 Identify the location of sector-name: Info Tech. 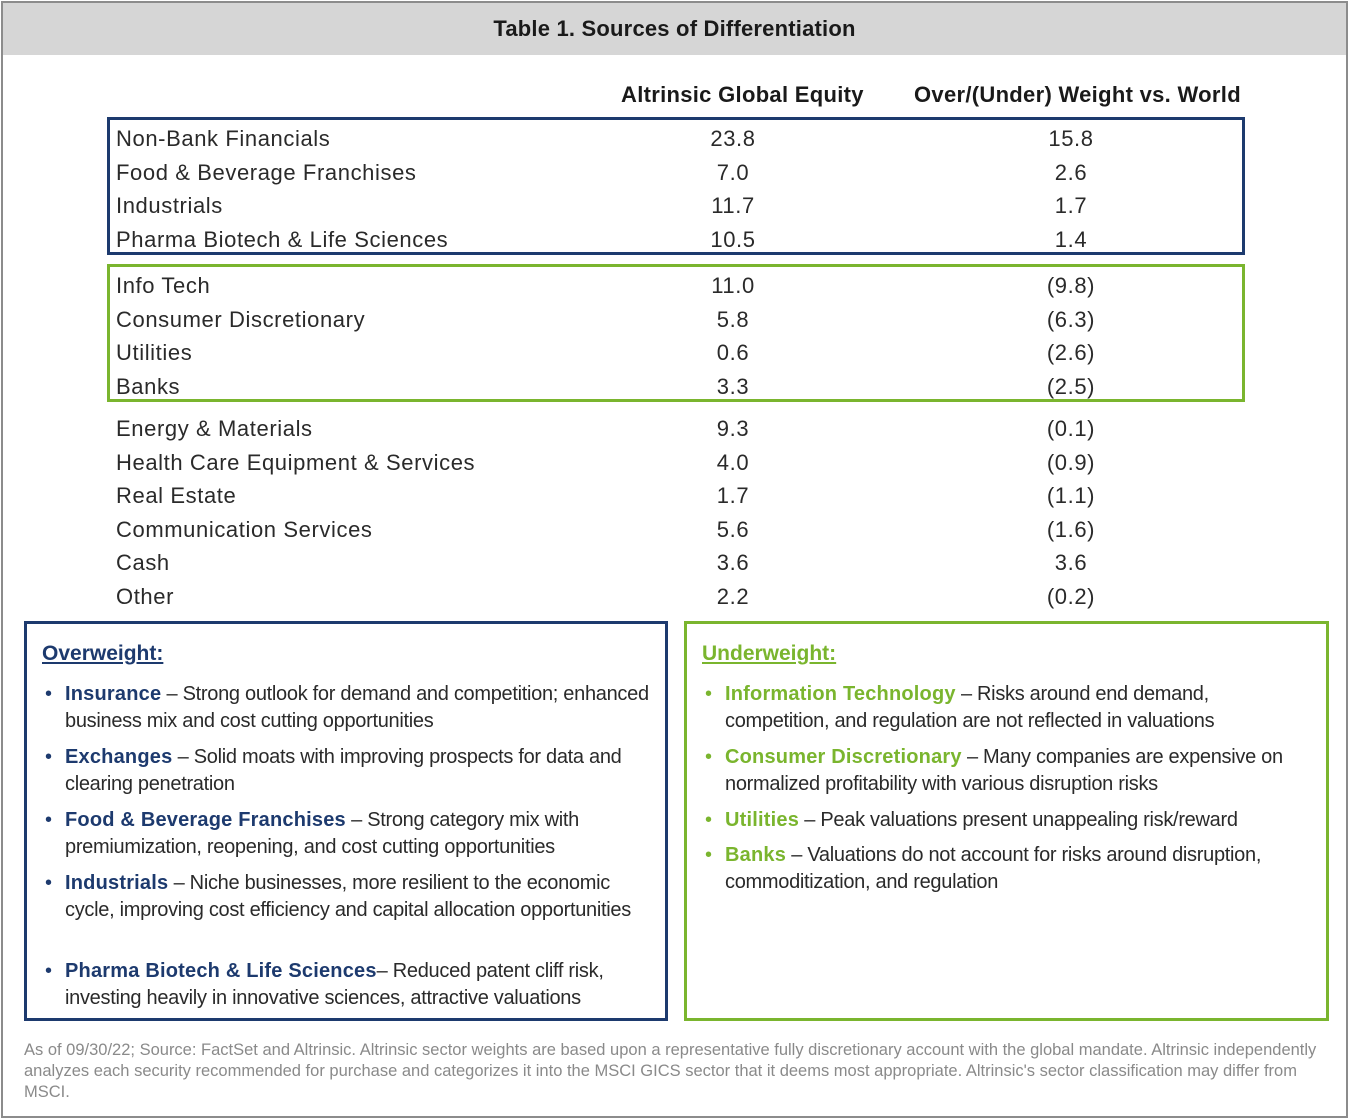
(163, 285).